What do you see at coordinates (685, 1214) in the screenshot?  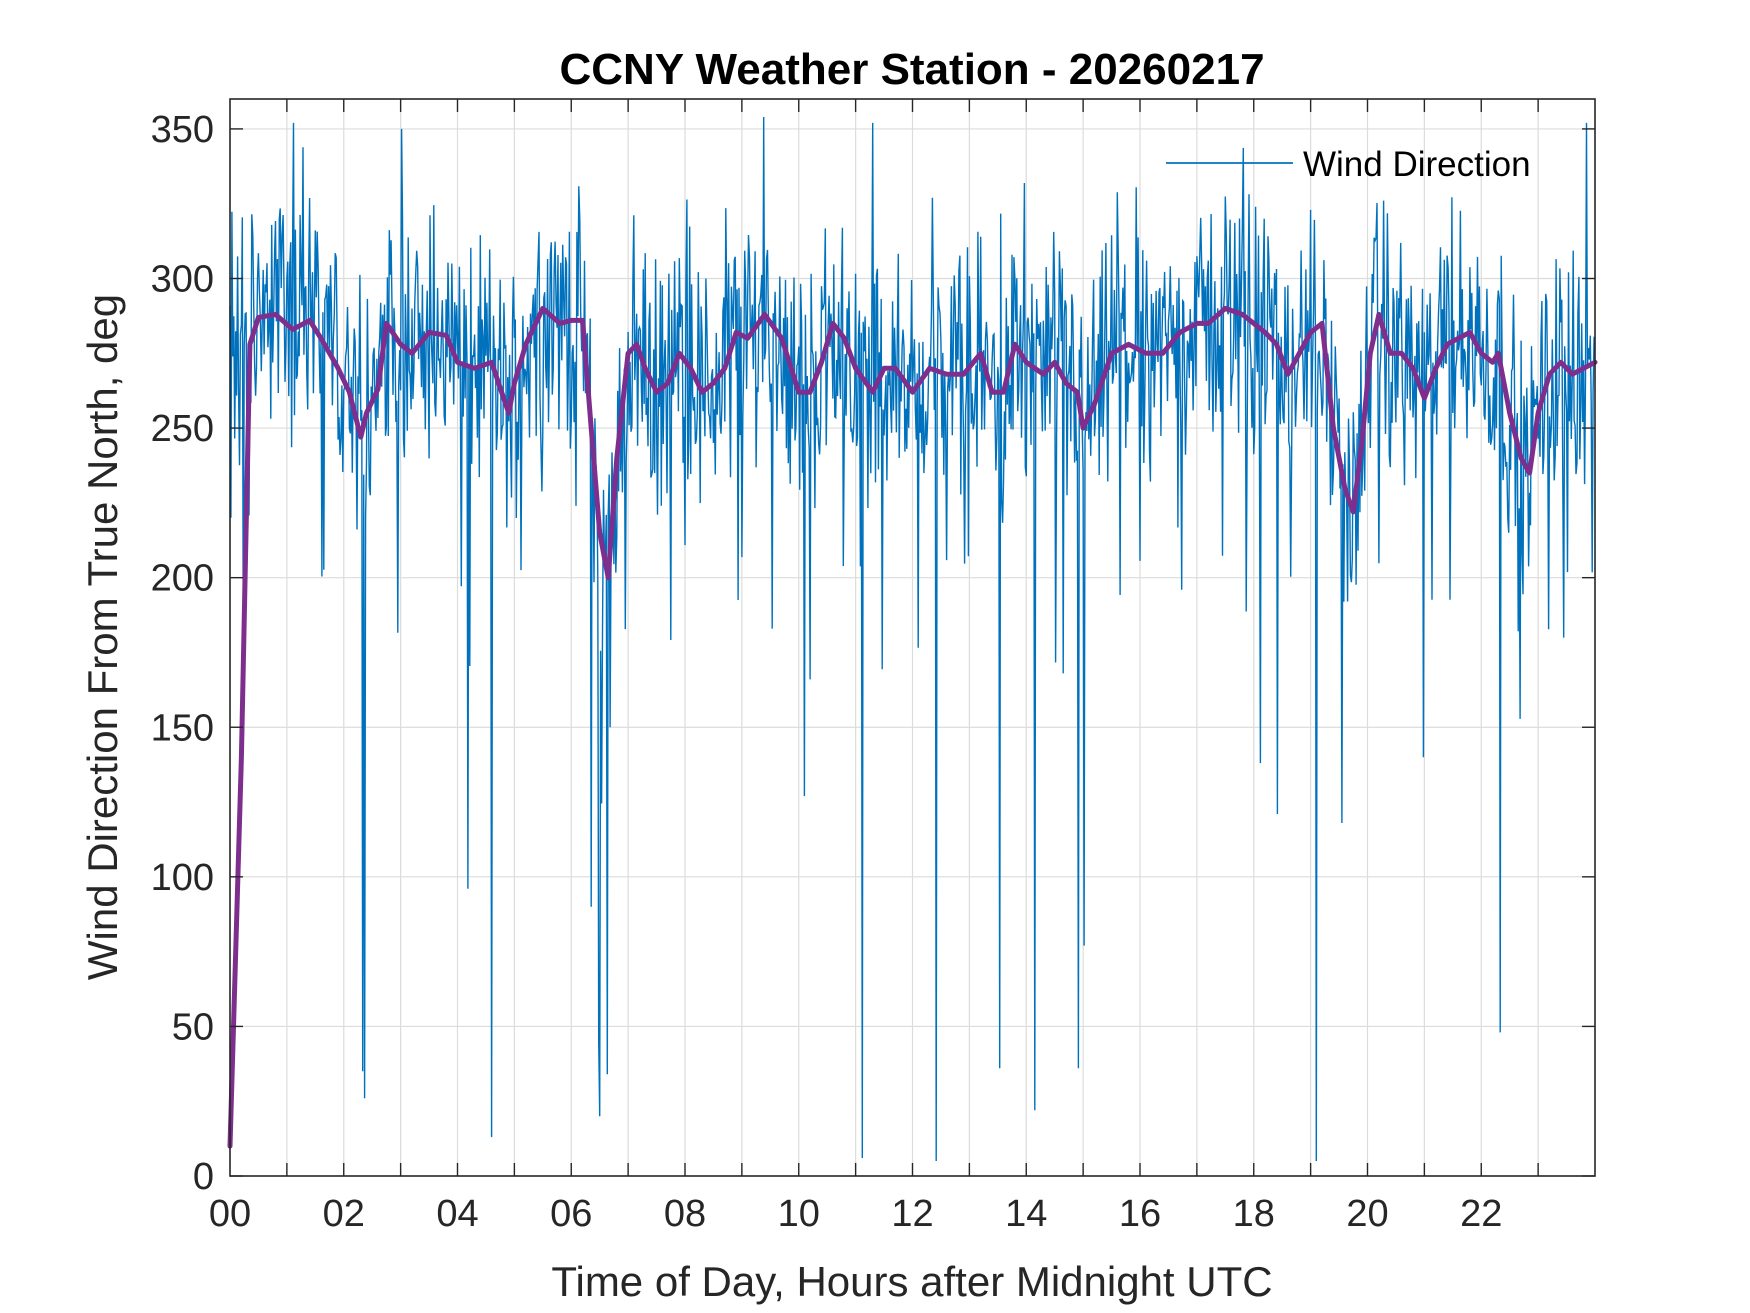 I see `x-tick-label: 08` at bounding box center [685, 1214].